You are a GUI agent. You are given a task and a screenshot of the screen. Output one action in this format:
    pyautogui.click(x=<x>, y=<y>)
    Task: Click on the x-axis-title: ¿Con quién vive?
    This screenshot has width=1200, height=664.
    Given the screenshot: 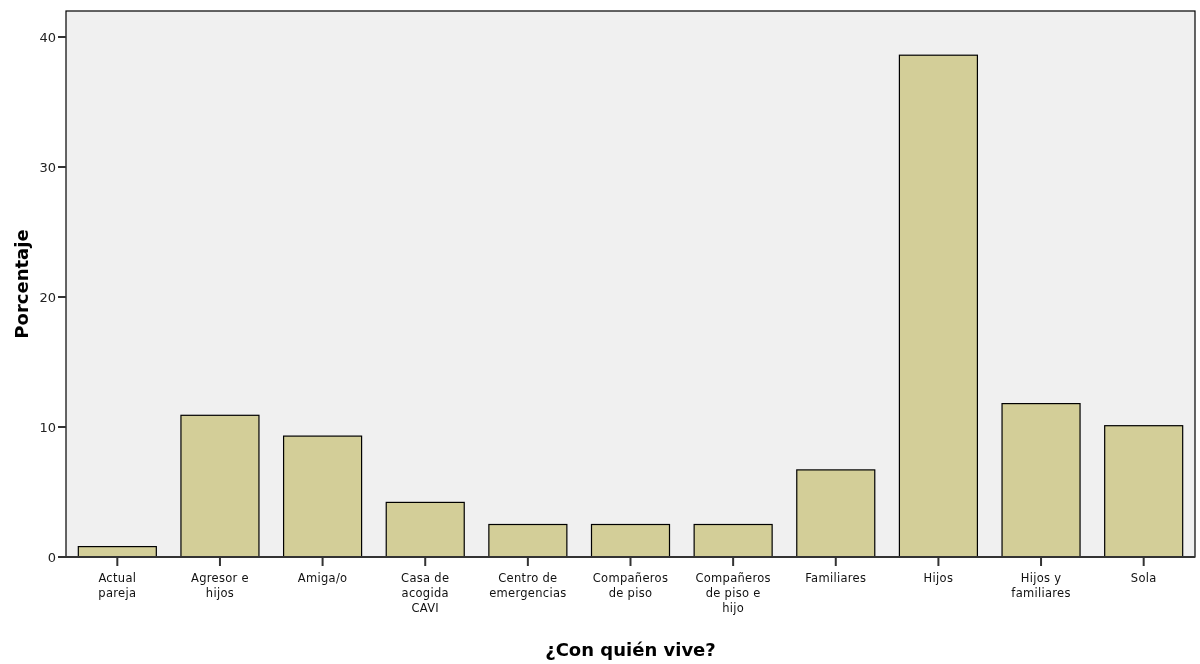 What is the action you would take?
    pyautogui.click(x=630, y=649)
    